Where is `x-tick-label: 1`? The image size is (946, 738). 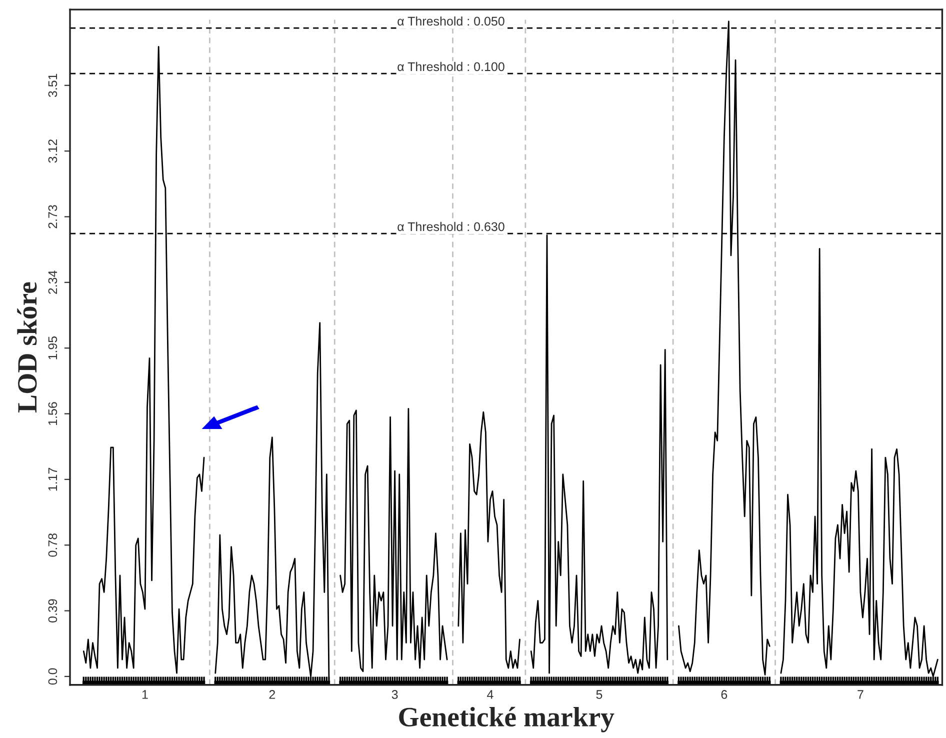
x-tick-label: 1 is located at coordinates (145, 694).